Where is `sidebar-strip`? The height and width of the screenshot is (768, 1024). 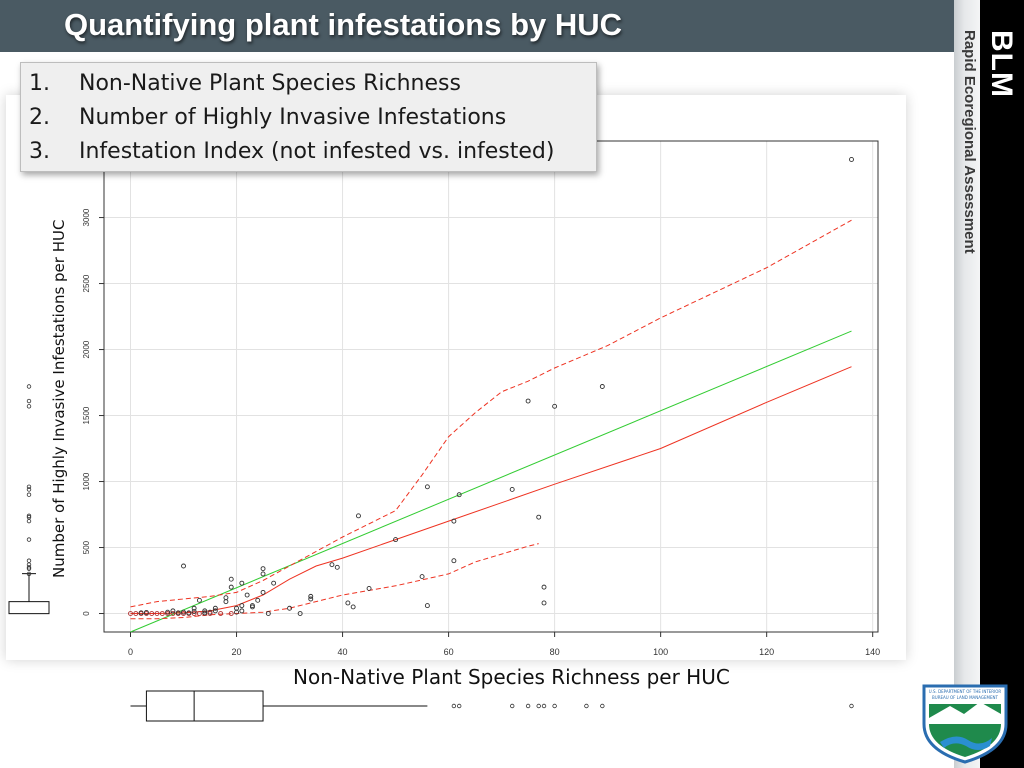 sidebar-strip is located at coordinates (967, 384).